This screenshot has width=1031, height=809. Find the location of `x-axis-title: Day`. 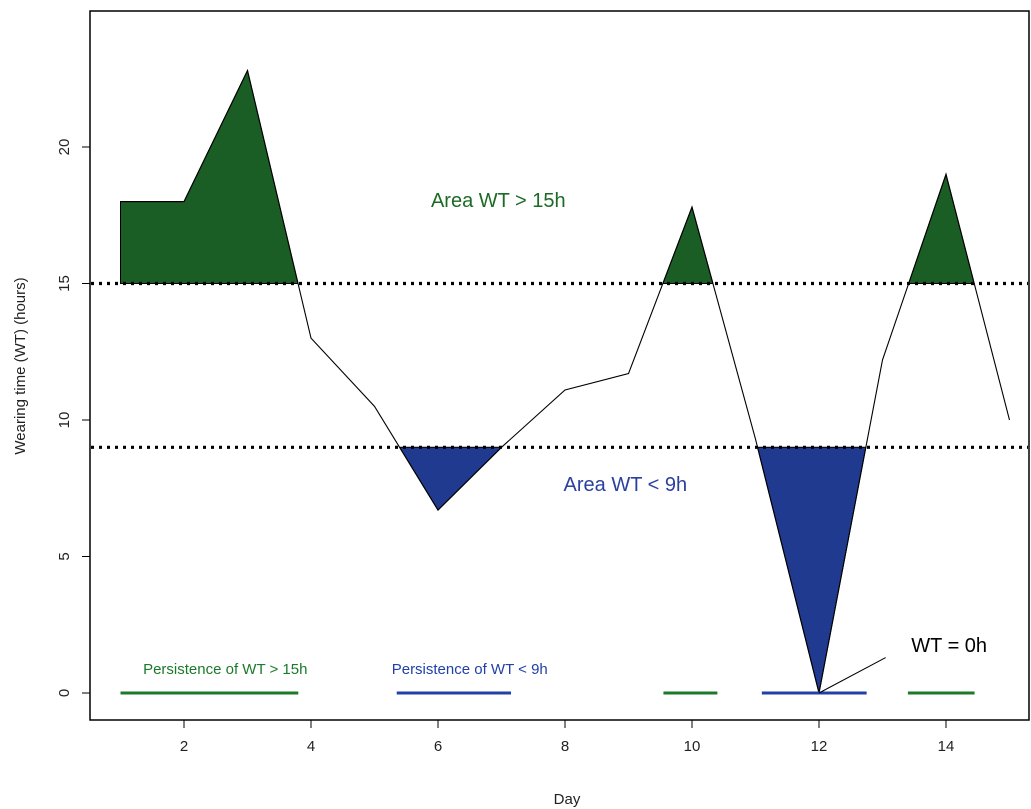

x-axis-title: Day is located at coordinates (567, 799).